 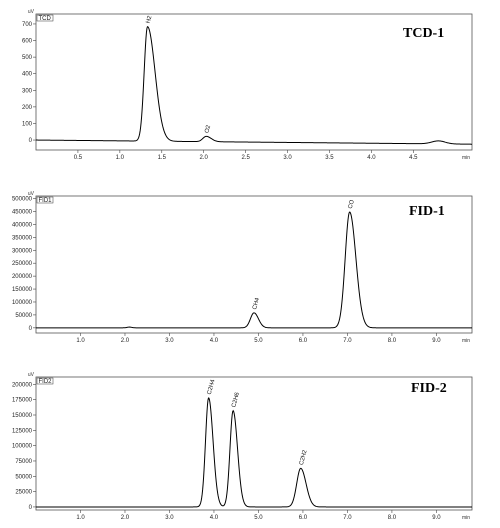 What do you see at coordinates (150, 20) in the screenshot?
I see `peak-label: H2` at bounding box center [150, 20].